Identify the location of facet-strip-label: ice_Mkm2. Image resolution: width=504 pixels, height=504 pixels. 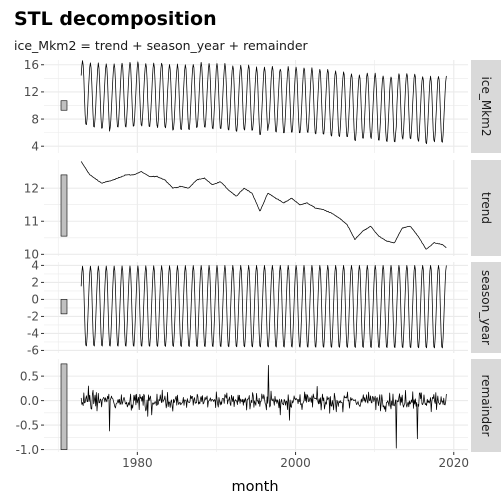
(486, 107).